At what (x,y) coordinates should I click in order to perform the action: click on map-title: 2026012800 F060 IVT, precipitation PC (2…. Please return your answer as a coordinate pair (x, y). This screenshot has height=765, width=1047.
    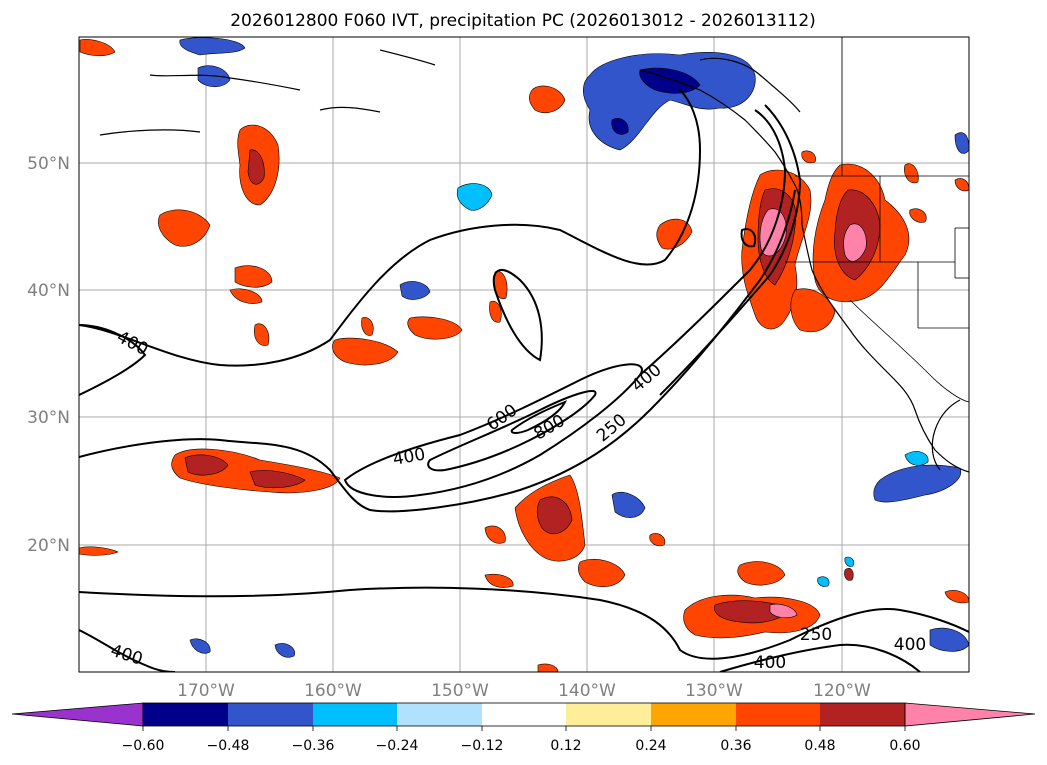
    Looking at the image, I should click on (523, 21).